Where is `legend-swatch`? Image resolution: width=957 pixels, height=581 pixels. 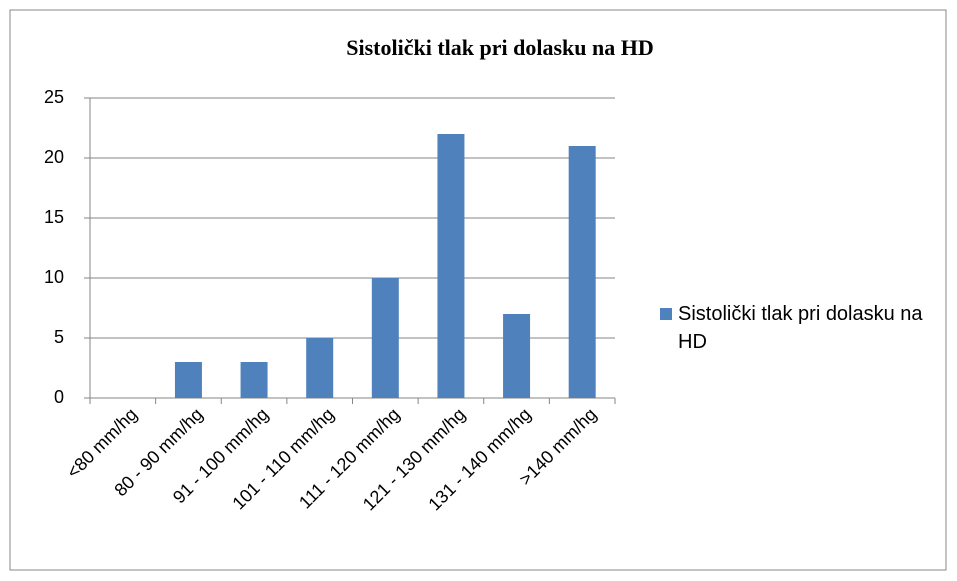 legend-swatch is located at coordinates (666, 314).